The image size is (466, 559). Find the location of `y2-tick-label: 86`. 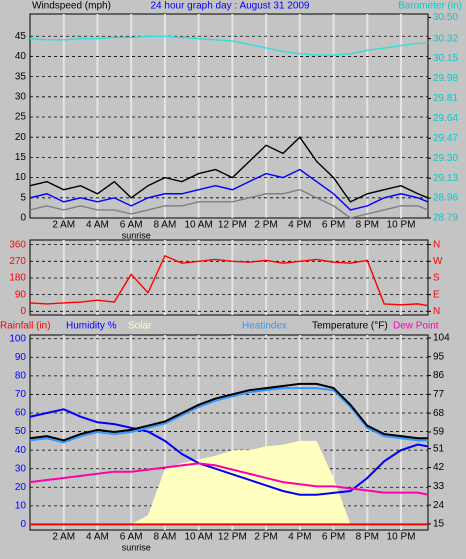

y2-tick-label: 86 is located at coordinates (439, 375).